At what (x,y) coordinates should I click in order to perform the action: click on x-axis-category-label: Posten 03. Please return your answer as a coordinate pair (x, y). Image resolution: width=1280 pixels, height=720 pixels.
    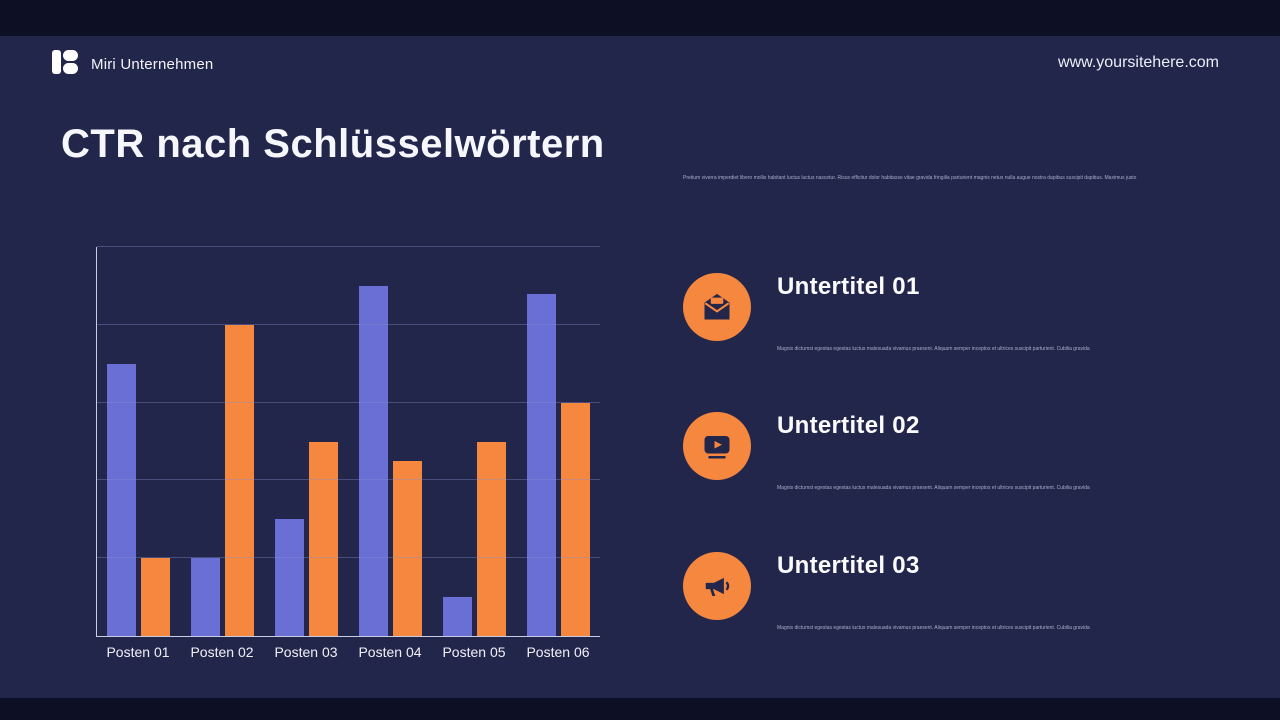
    Looking at the image, I should click on (306, 652).